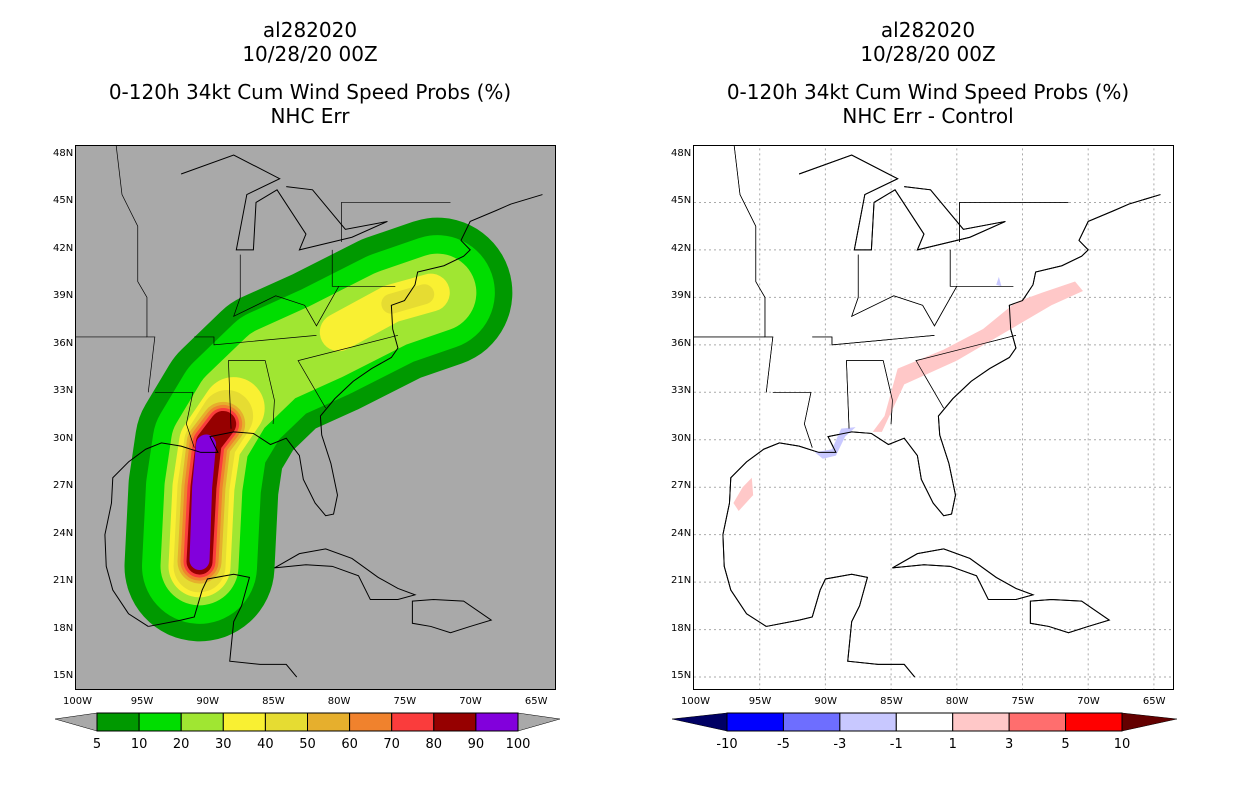  I want to click on colorbar-probability, so click(307, 722).